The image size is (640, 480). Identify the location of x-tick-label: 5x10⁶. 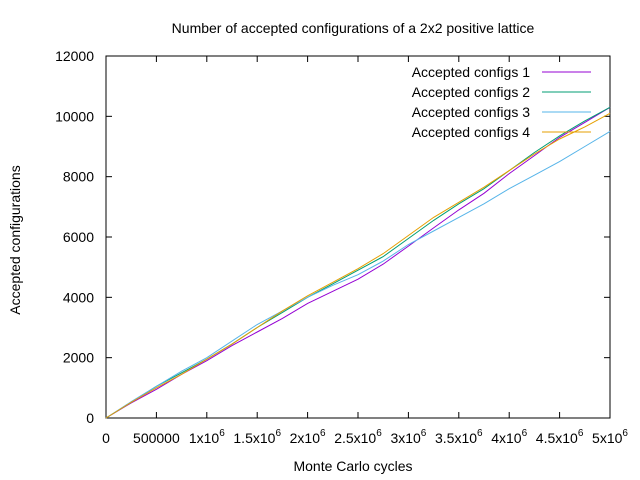
(610, 437).